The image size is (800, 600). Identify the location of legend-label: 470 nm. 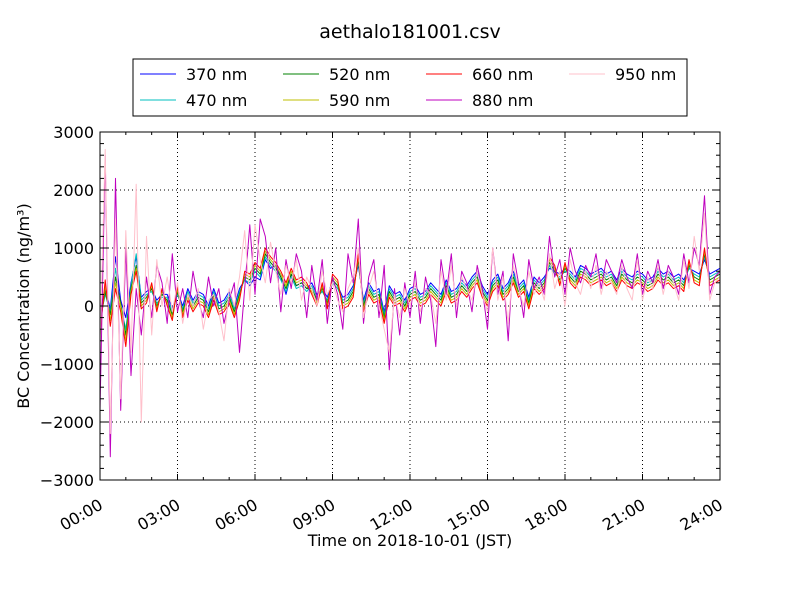
(216, 100).